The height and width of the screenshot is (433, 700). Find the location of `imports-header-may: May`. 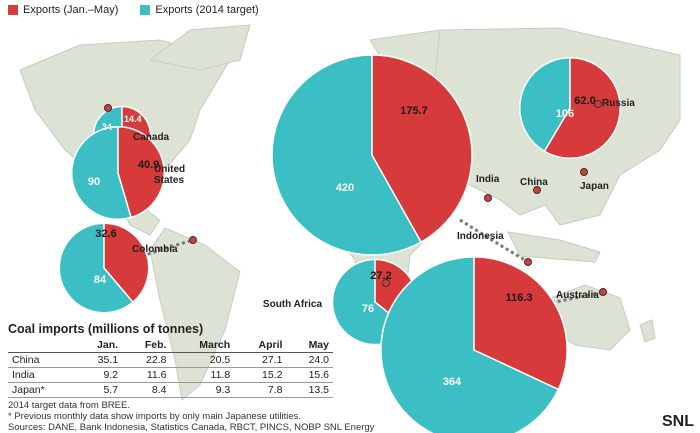

imports-header-may: May is located at coordinates (309, 345).